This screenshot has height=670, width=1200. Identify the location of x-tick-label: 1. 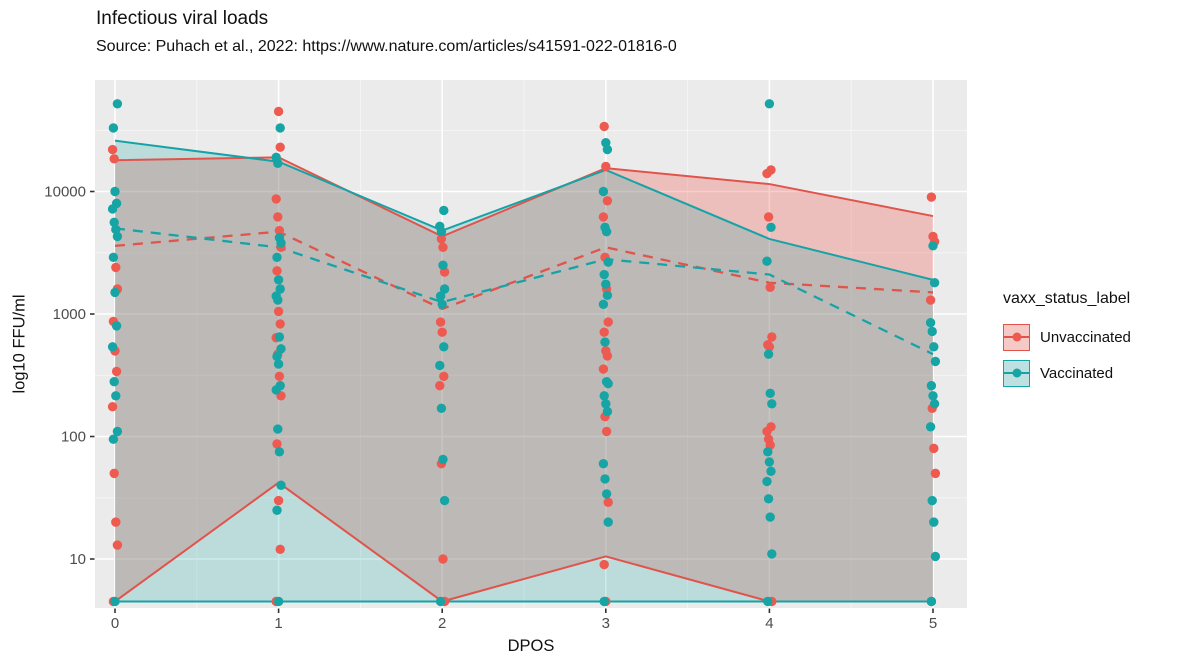
(278, 623).